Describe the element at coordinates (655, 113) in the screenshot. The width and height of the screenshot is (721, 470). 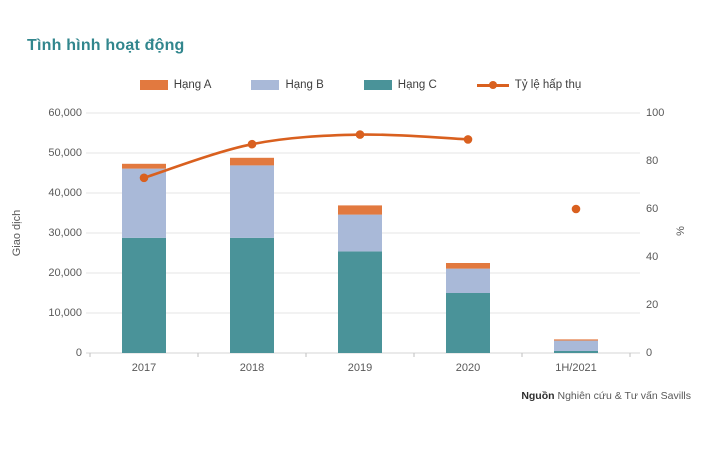
I see `right-axis-tick-label: 100` at that location.